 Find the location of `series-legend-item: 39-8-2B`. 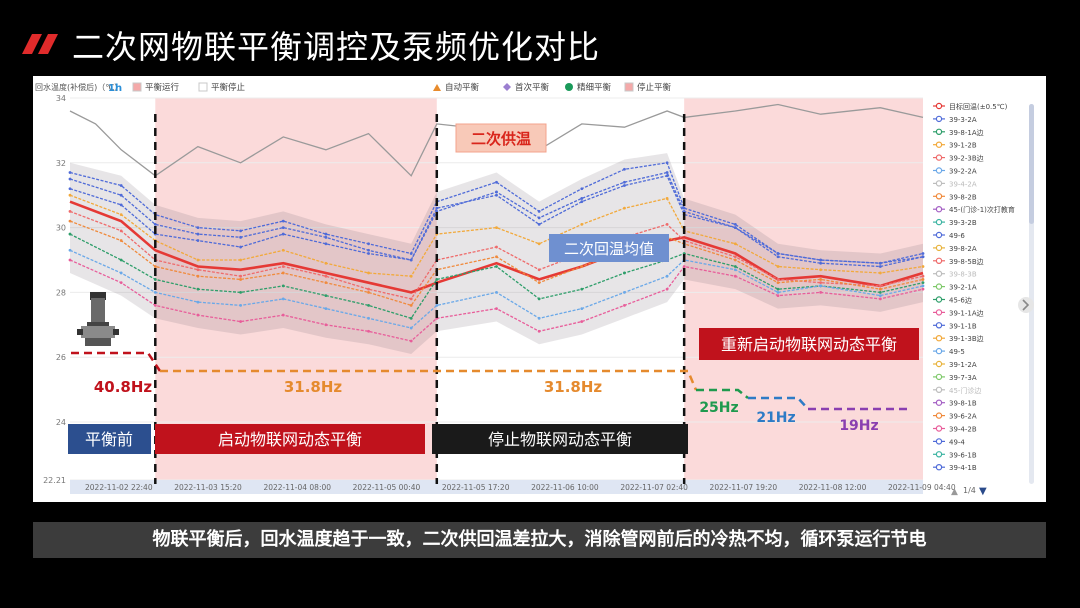

series-legend-item: 39-8-2B is located at coordinates (955, 197).